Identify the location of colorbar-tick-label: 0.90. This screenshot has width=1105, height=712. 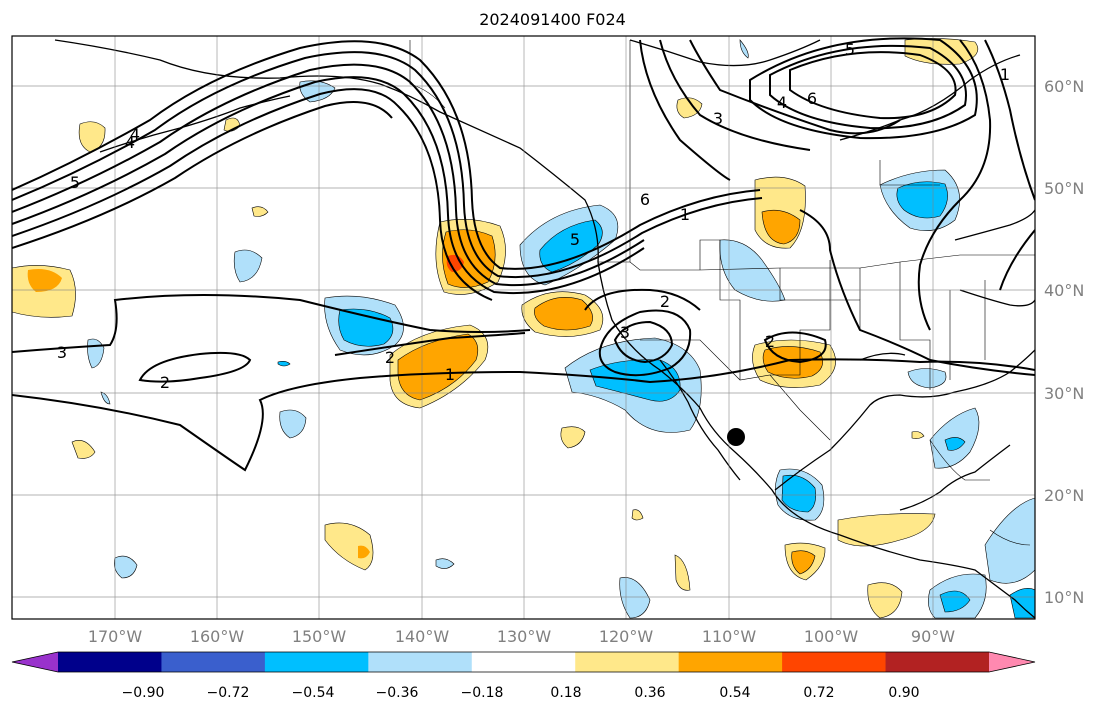
(903, 693).